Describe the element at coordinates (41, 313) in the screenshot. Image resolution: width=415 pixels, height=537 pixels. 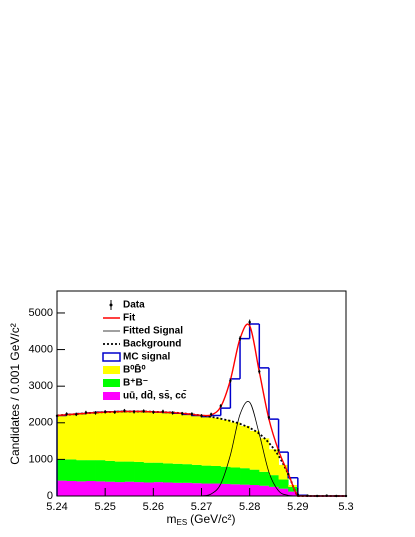
I see `y-tick-label: 5000` at that location.